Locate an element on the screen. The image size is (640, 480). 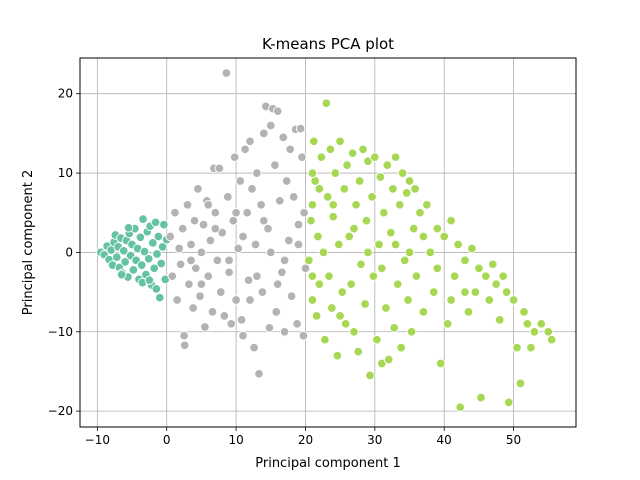
y-tick-label: −20 is located at coordinates (60, 411).